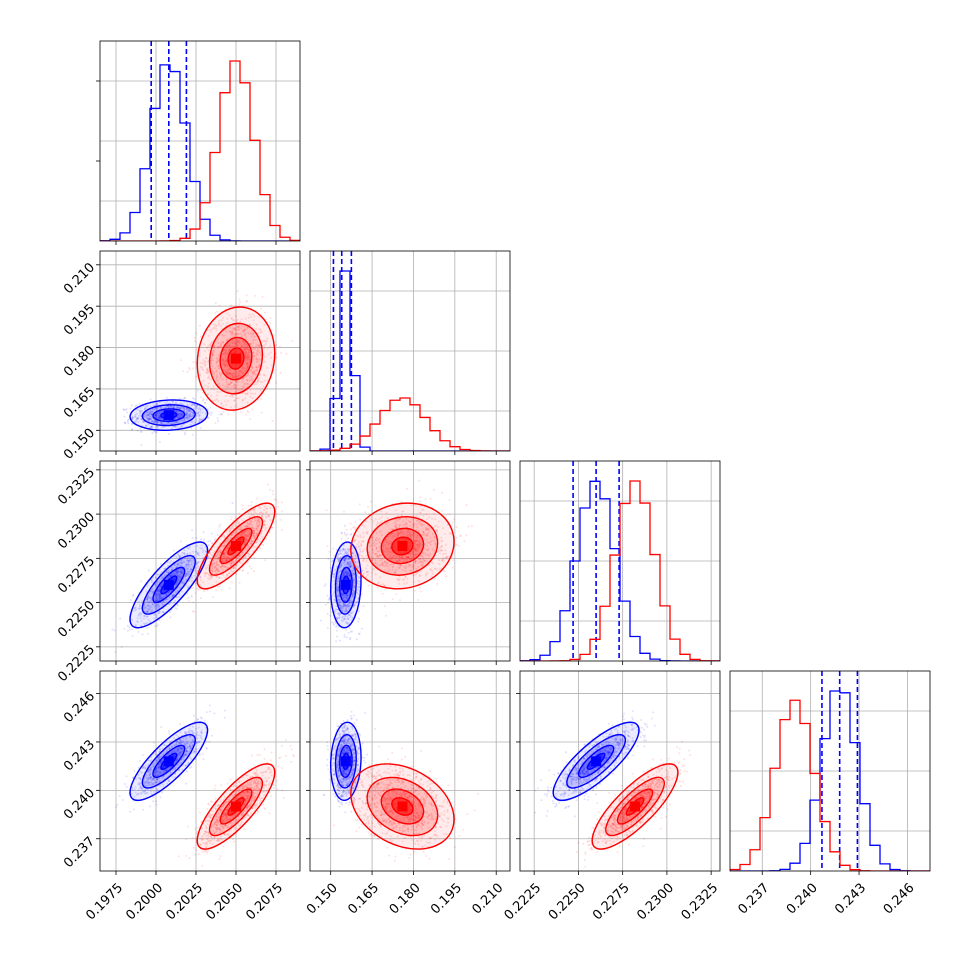 Image resolution: width=970 pixels, height=970 pixels. Describe the element at coordinates (655, 902) in the screenshot. I see `x-tick-label: 0.2300` at that location.